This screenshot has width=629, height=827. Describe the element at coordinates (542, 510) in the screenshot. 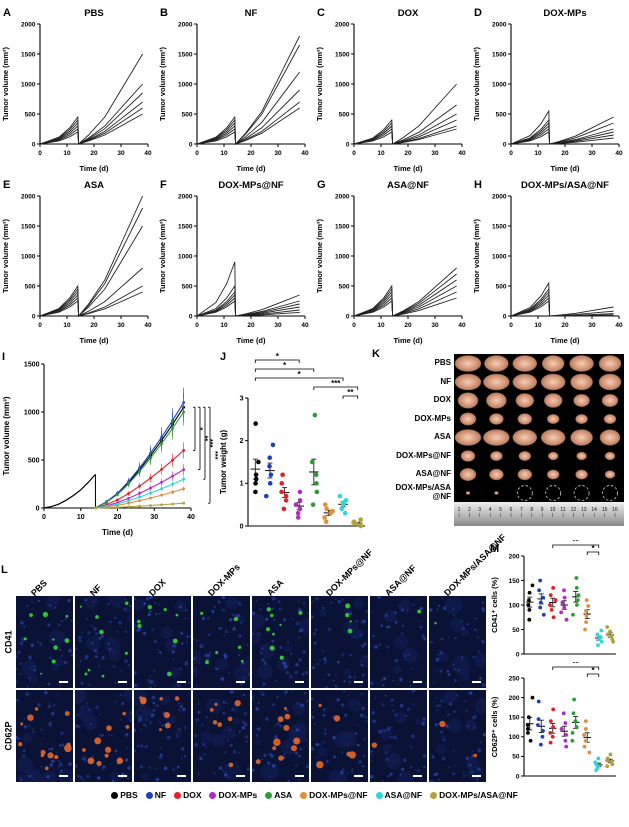

I see `svg-text: 9` at that location.